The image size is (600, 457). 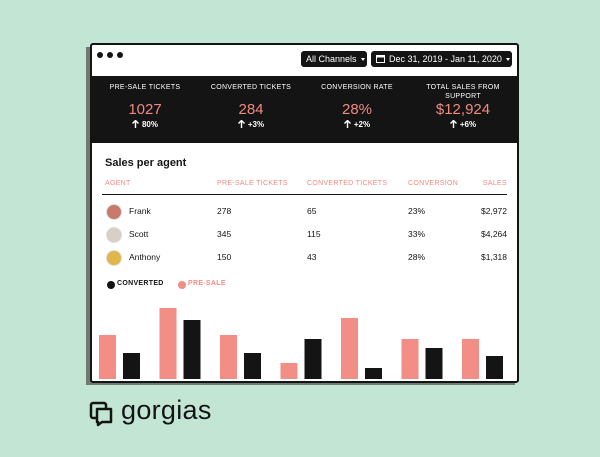 I want to click on table-cell: $2,972, so click(x=494, y=211).